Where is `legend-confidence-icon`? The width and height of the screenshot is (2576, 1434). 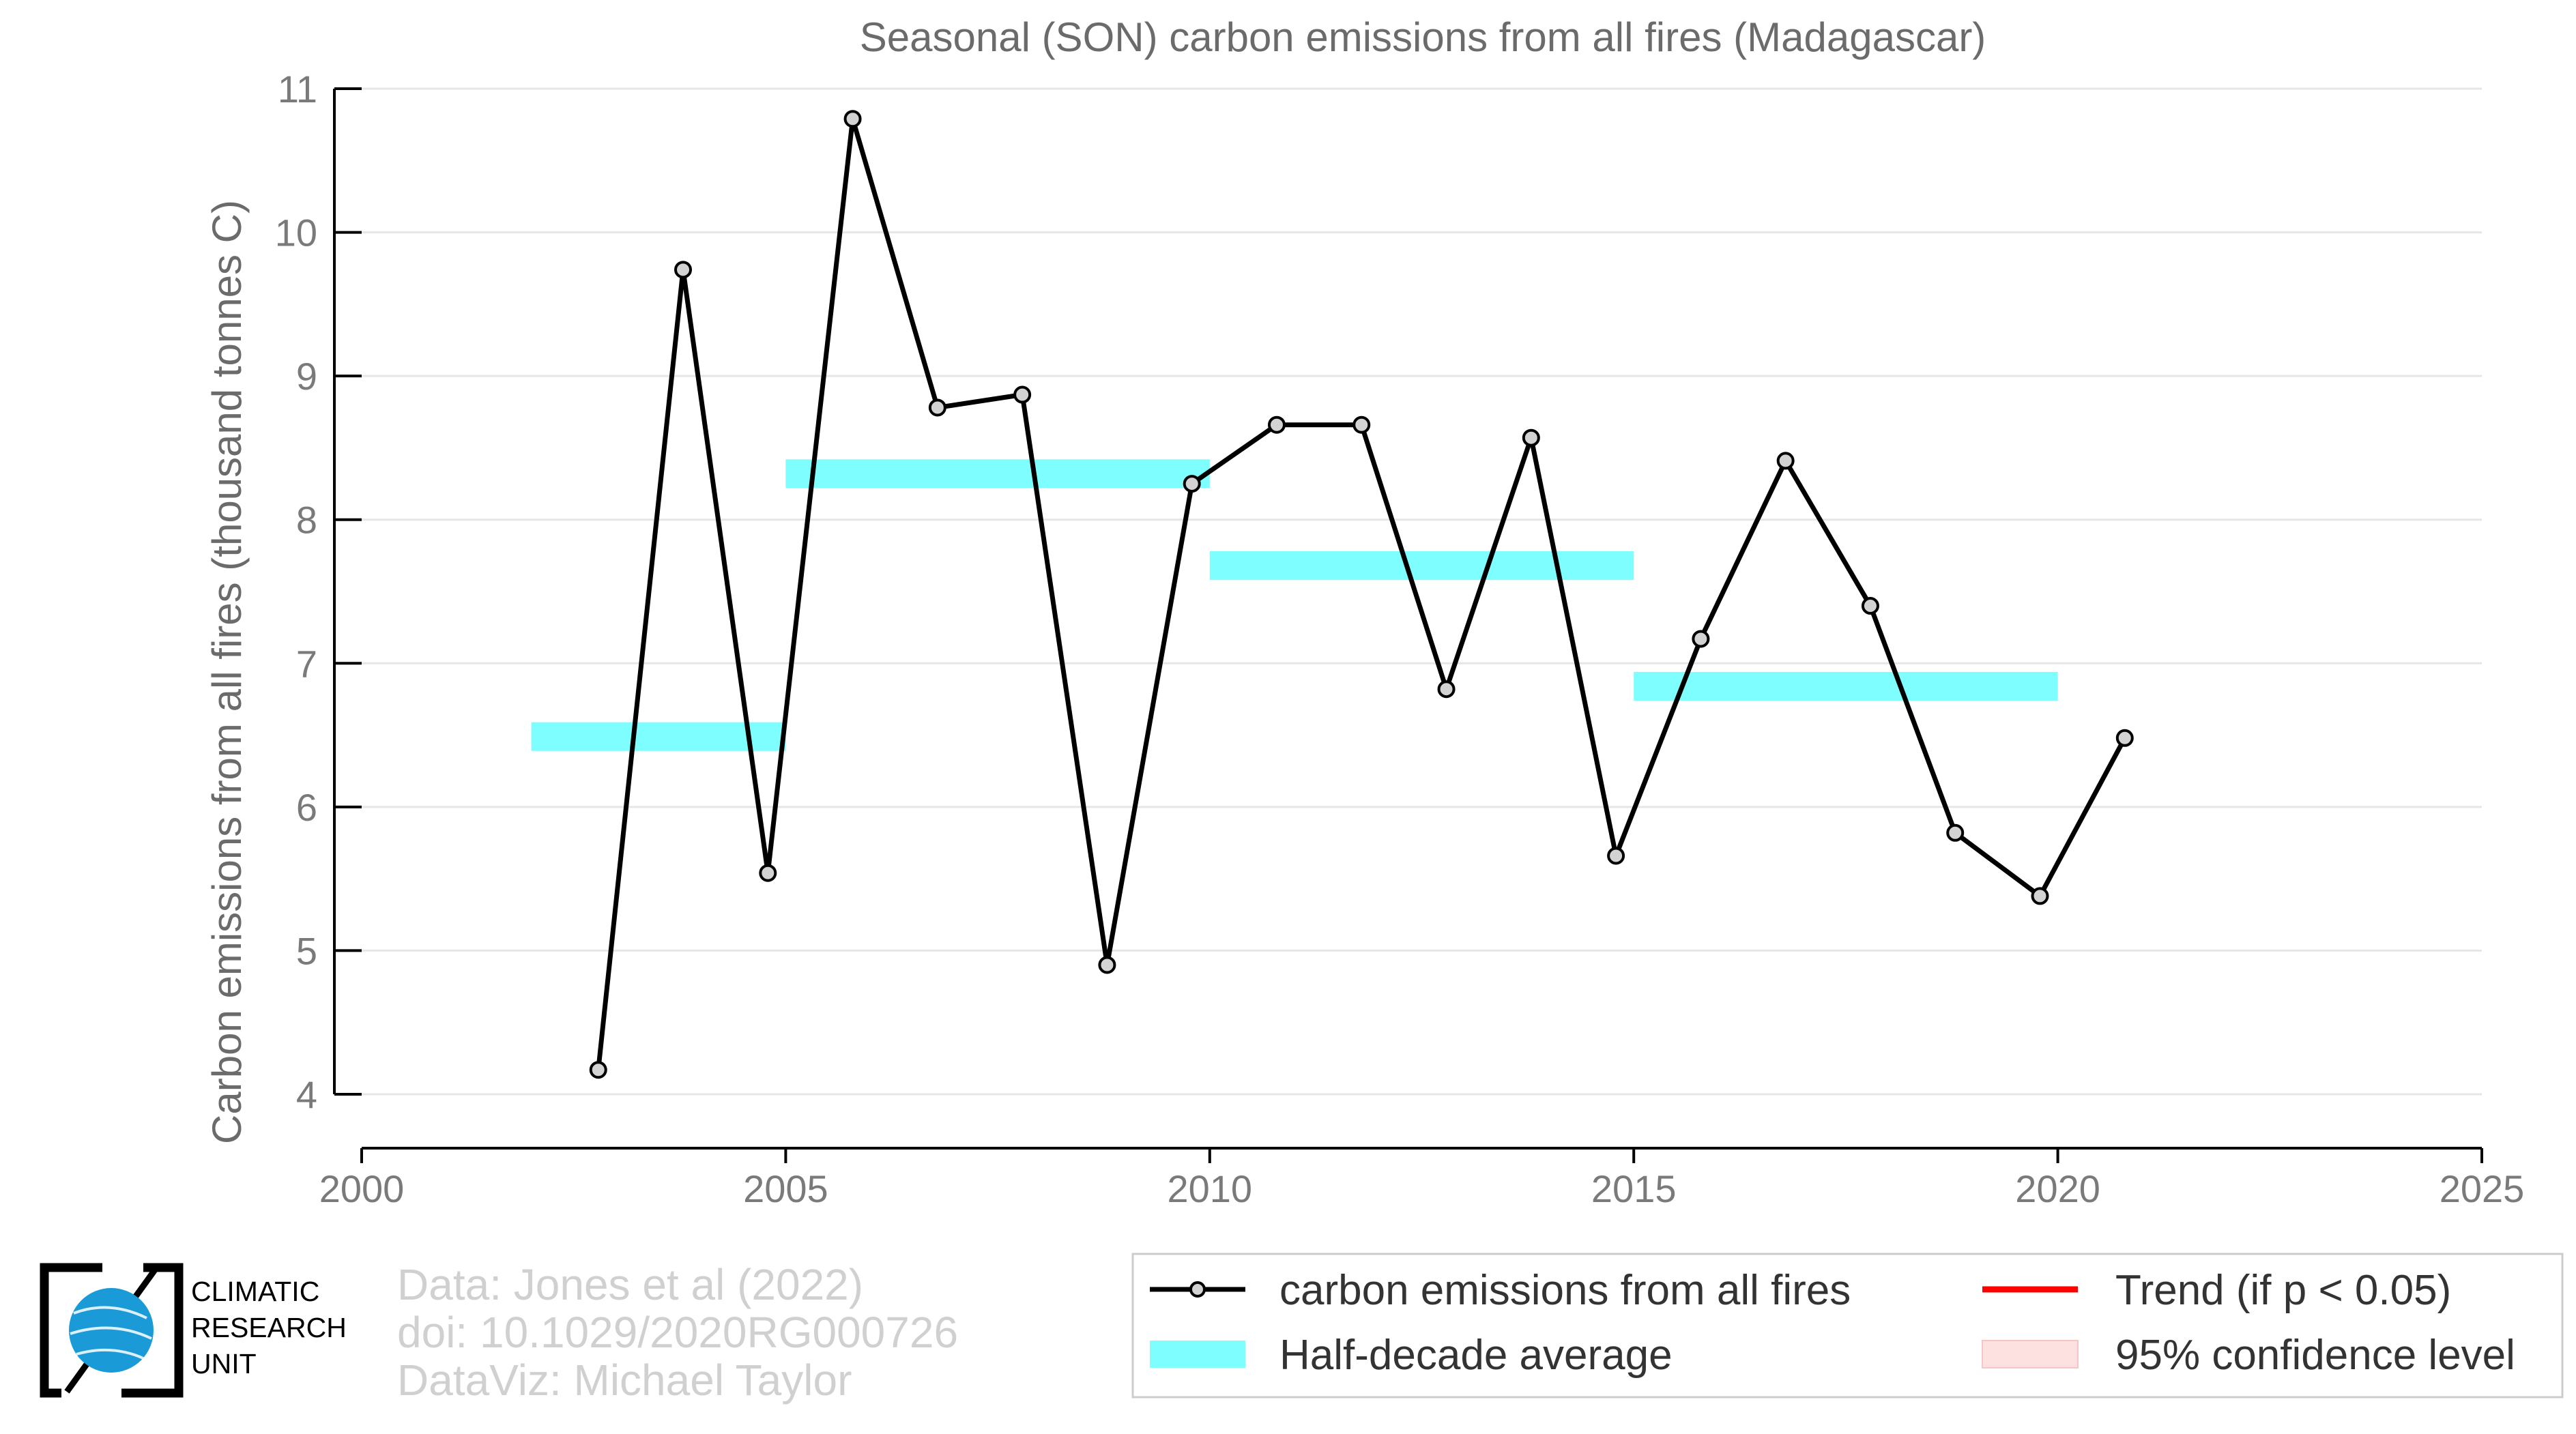
legend-confidence-icon is located at coordinates (2030, 1354).